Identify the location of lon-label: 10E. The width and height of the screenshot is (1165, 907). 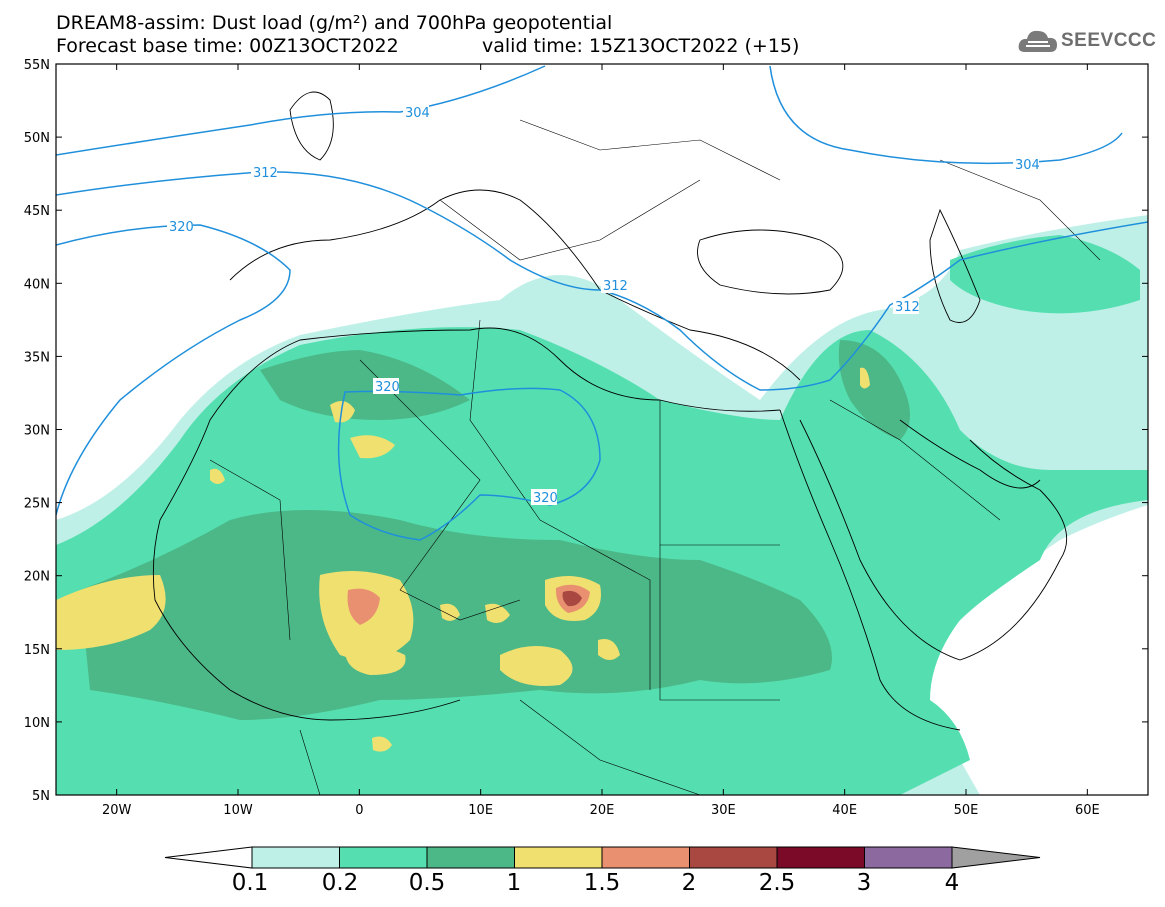
(480, 810).